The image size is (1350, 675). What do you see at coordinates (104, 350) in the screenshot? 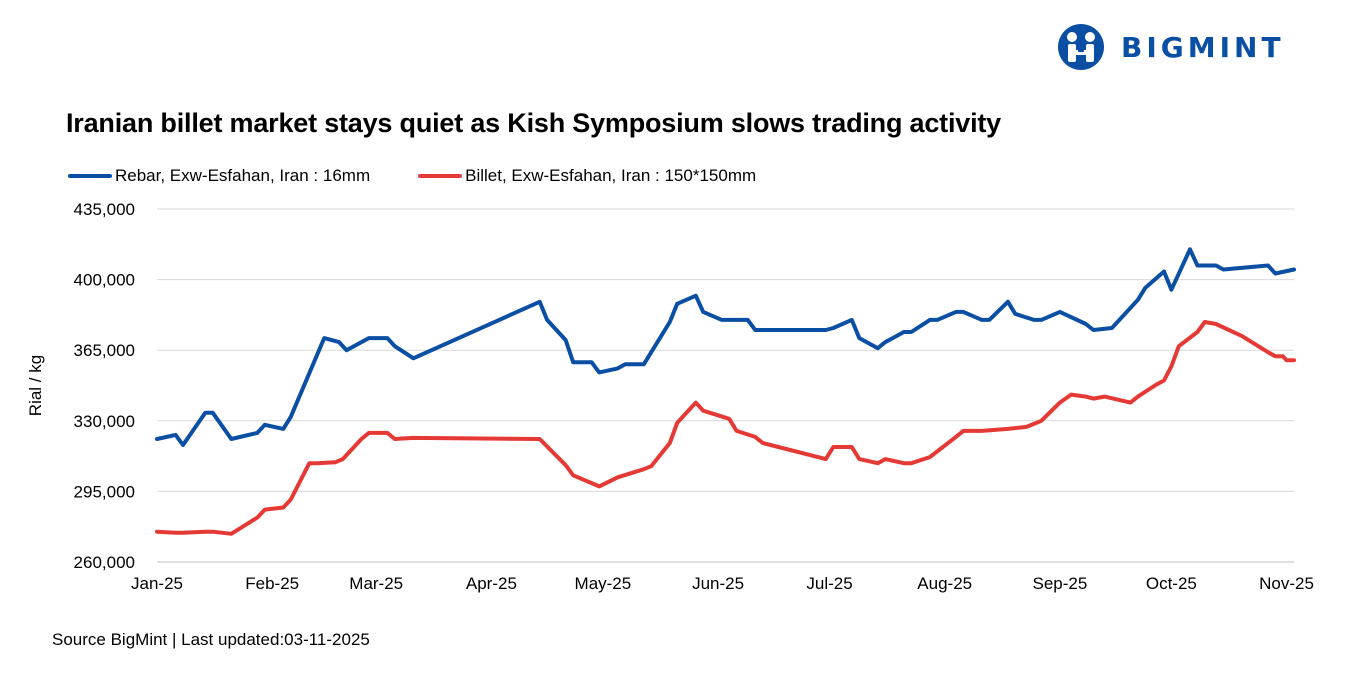
I see `y-tick-label: 365,000` at bounding box center [104, 350].